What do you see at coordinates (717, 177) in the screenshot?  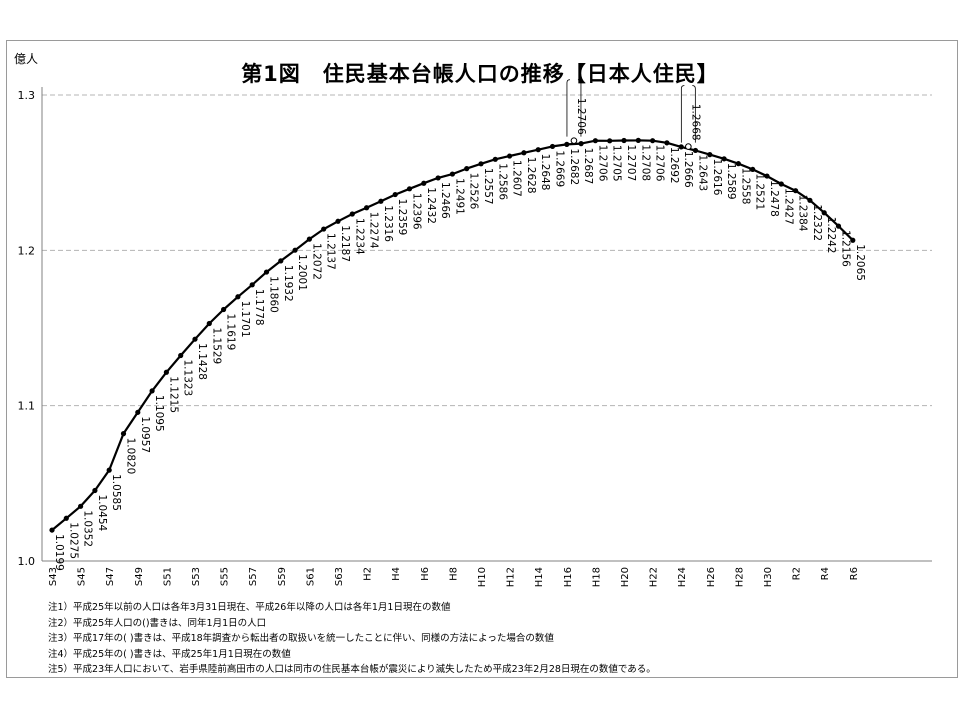 I see `data-label: 1.2616` at bounding box center [717, 177].